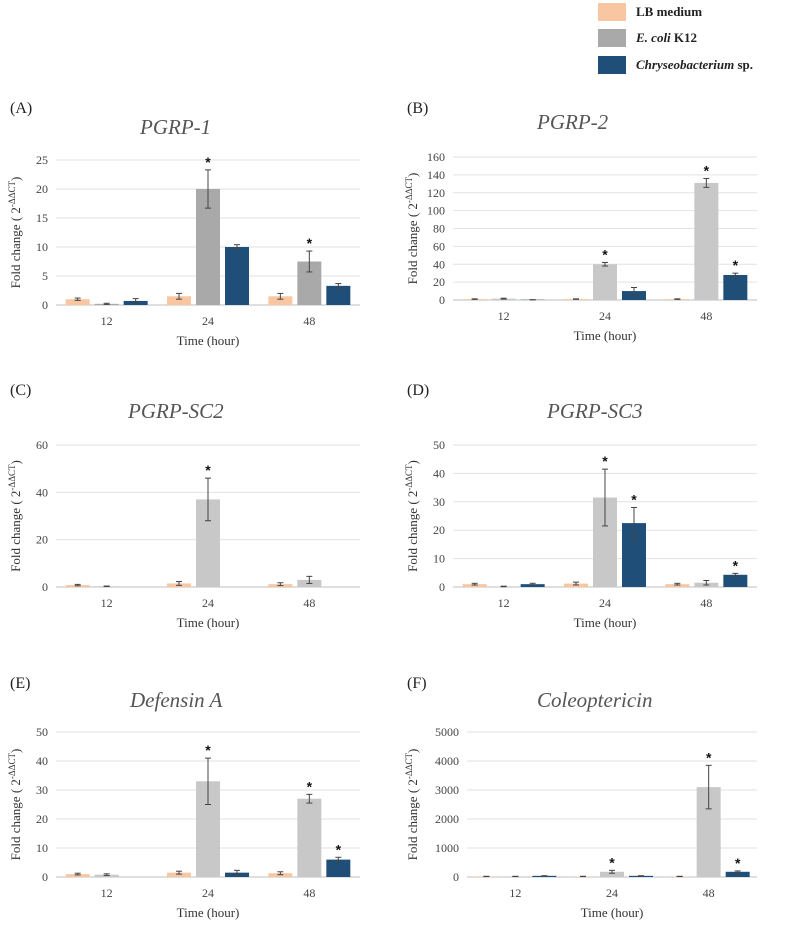 This screenshot has width=787, height=930. I want to click on panel-letter-a: (A), so click(21, 108).